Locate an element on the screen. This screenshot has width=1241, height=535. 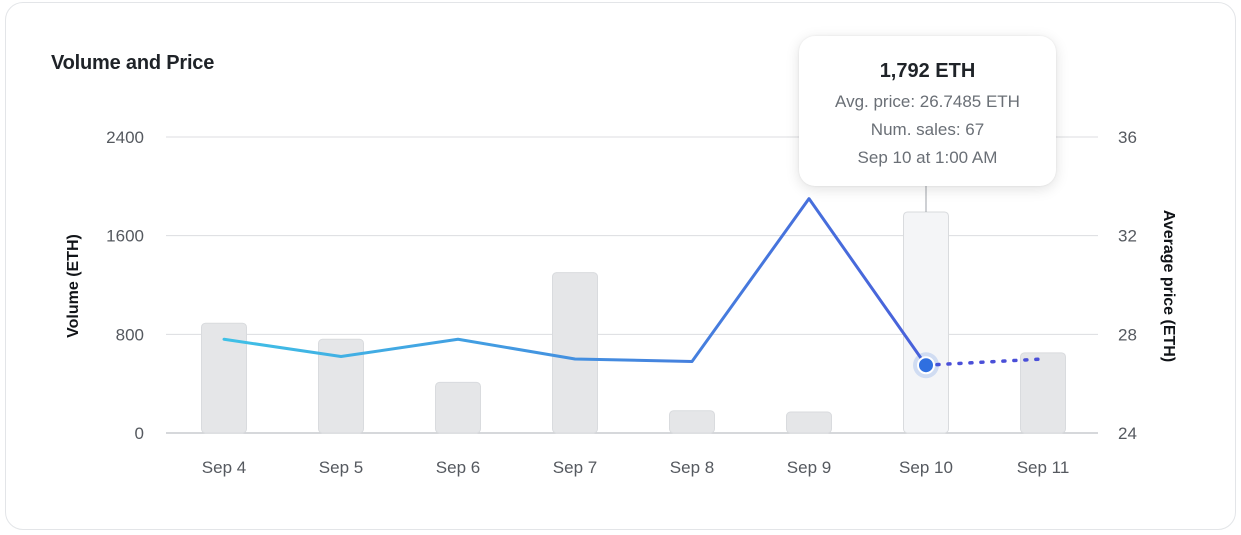
x-tick-label: Sep 8 is located at coordinates (692, 467).